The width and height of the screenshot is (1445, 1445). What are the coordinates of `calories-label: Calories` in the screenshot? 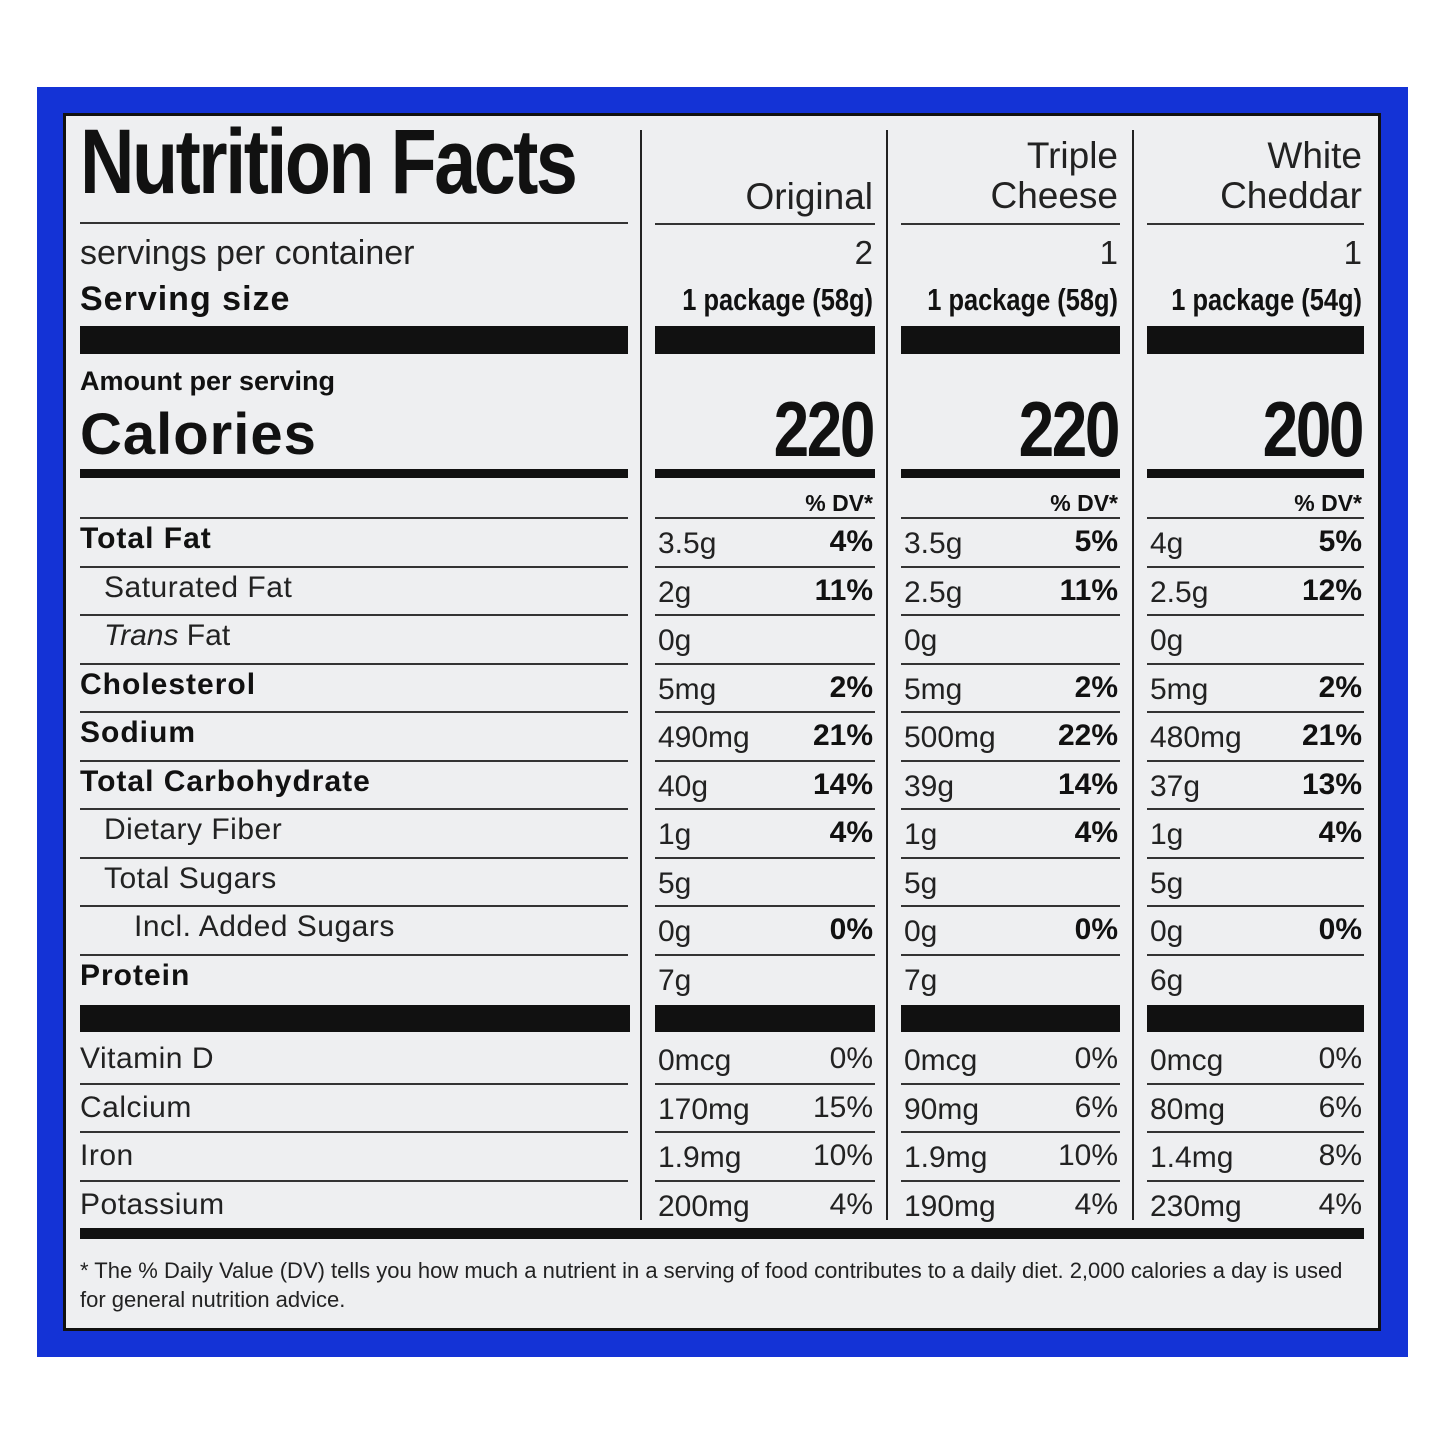 It's located at (198, 434).